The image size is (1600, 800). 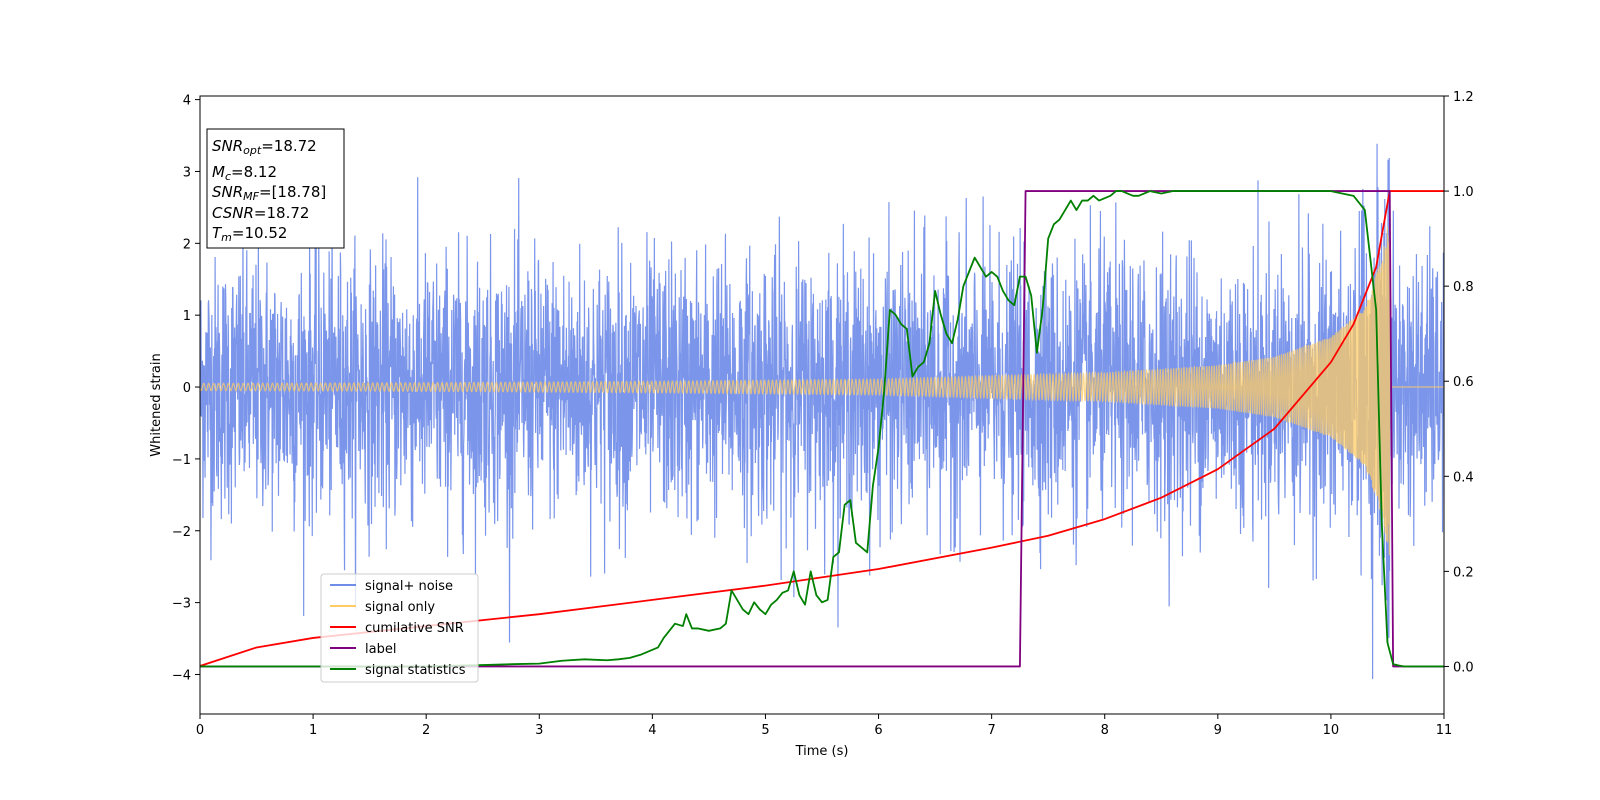 What do you see at coordinates (187, 101) in the screenshot?
I see `y-tick-label: 4` at bounding box center [187, 101].